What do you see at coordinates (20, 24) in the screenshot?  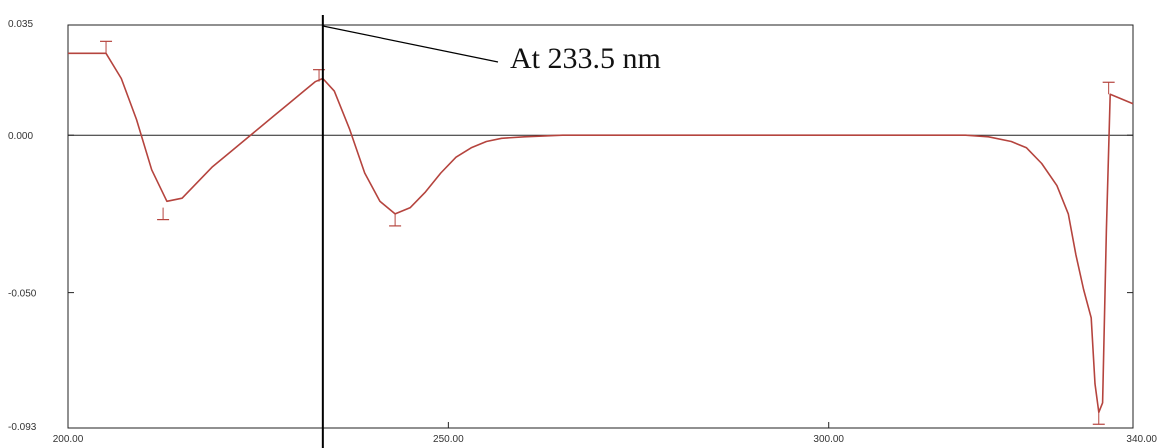 I see `y-tick-label: 0.035` at bounding box center [20, 24].